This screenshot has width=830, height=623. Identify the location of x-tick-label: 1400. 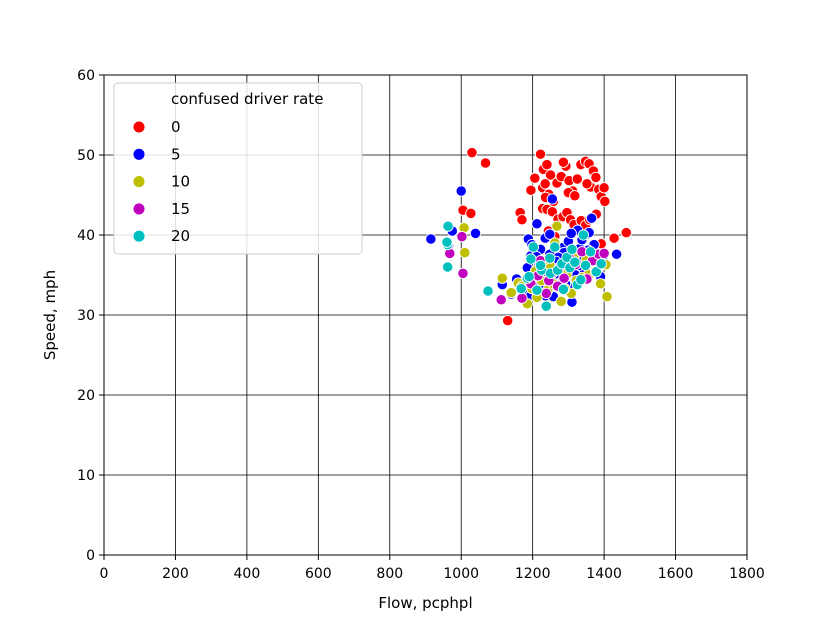
(604, 574).